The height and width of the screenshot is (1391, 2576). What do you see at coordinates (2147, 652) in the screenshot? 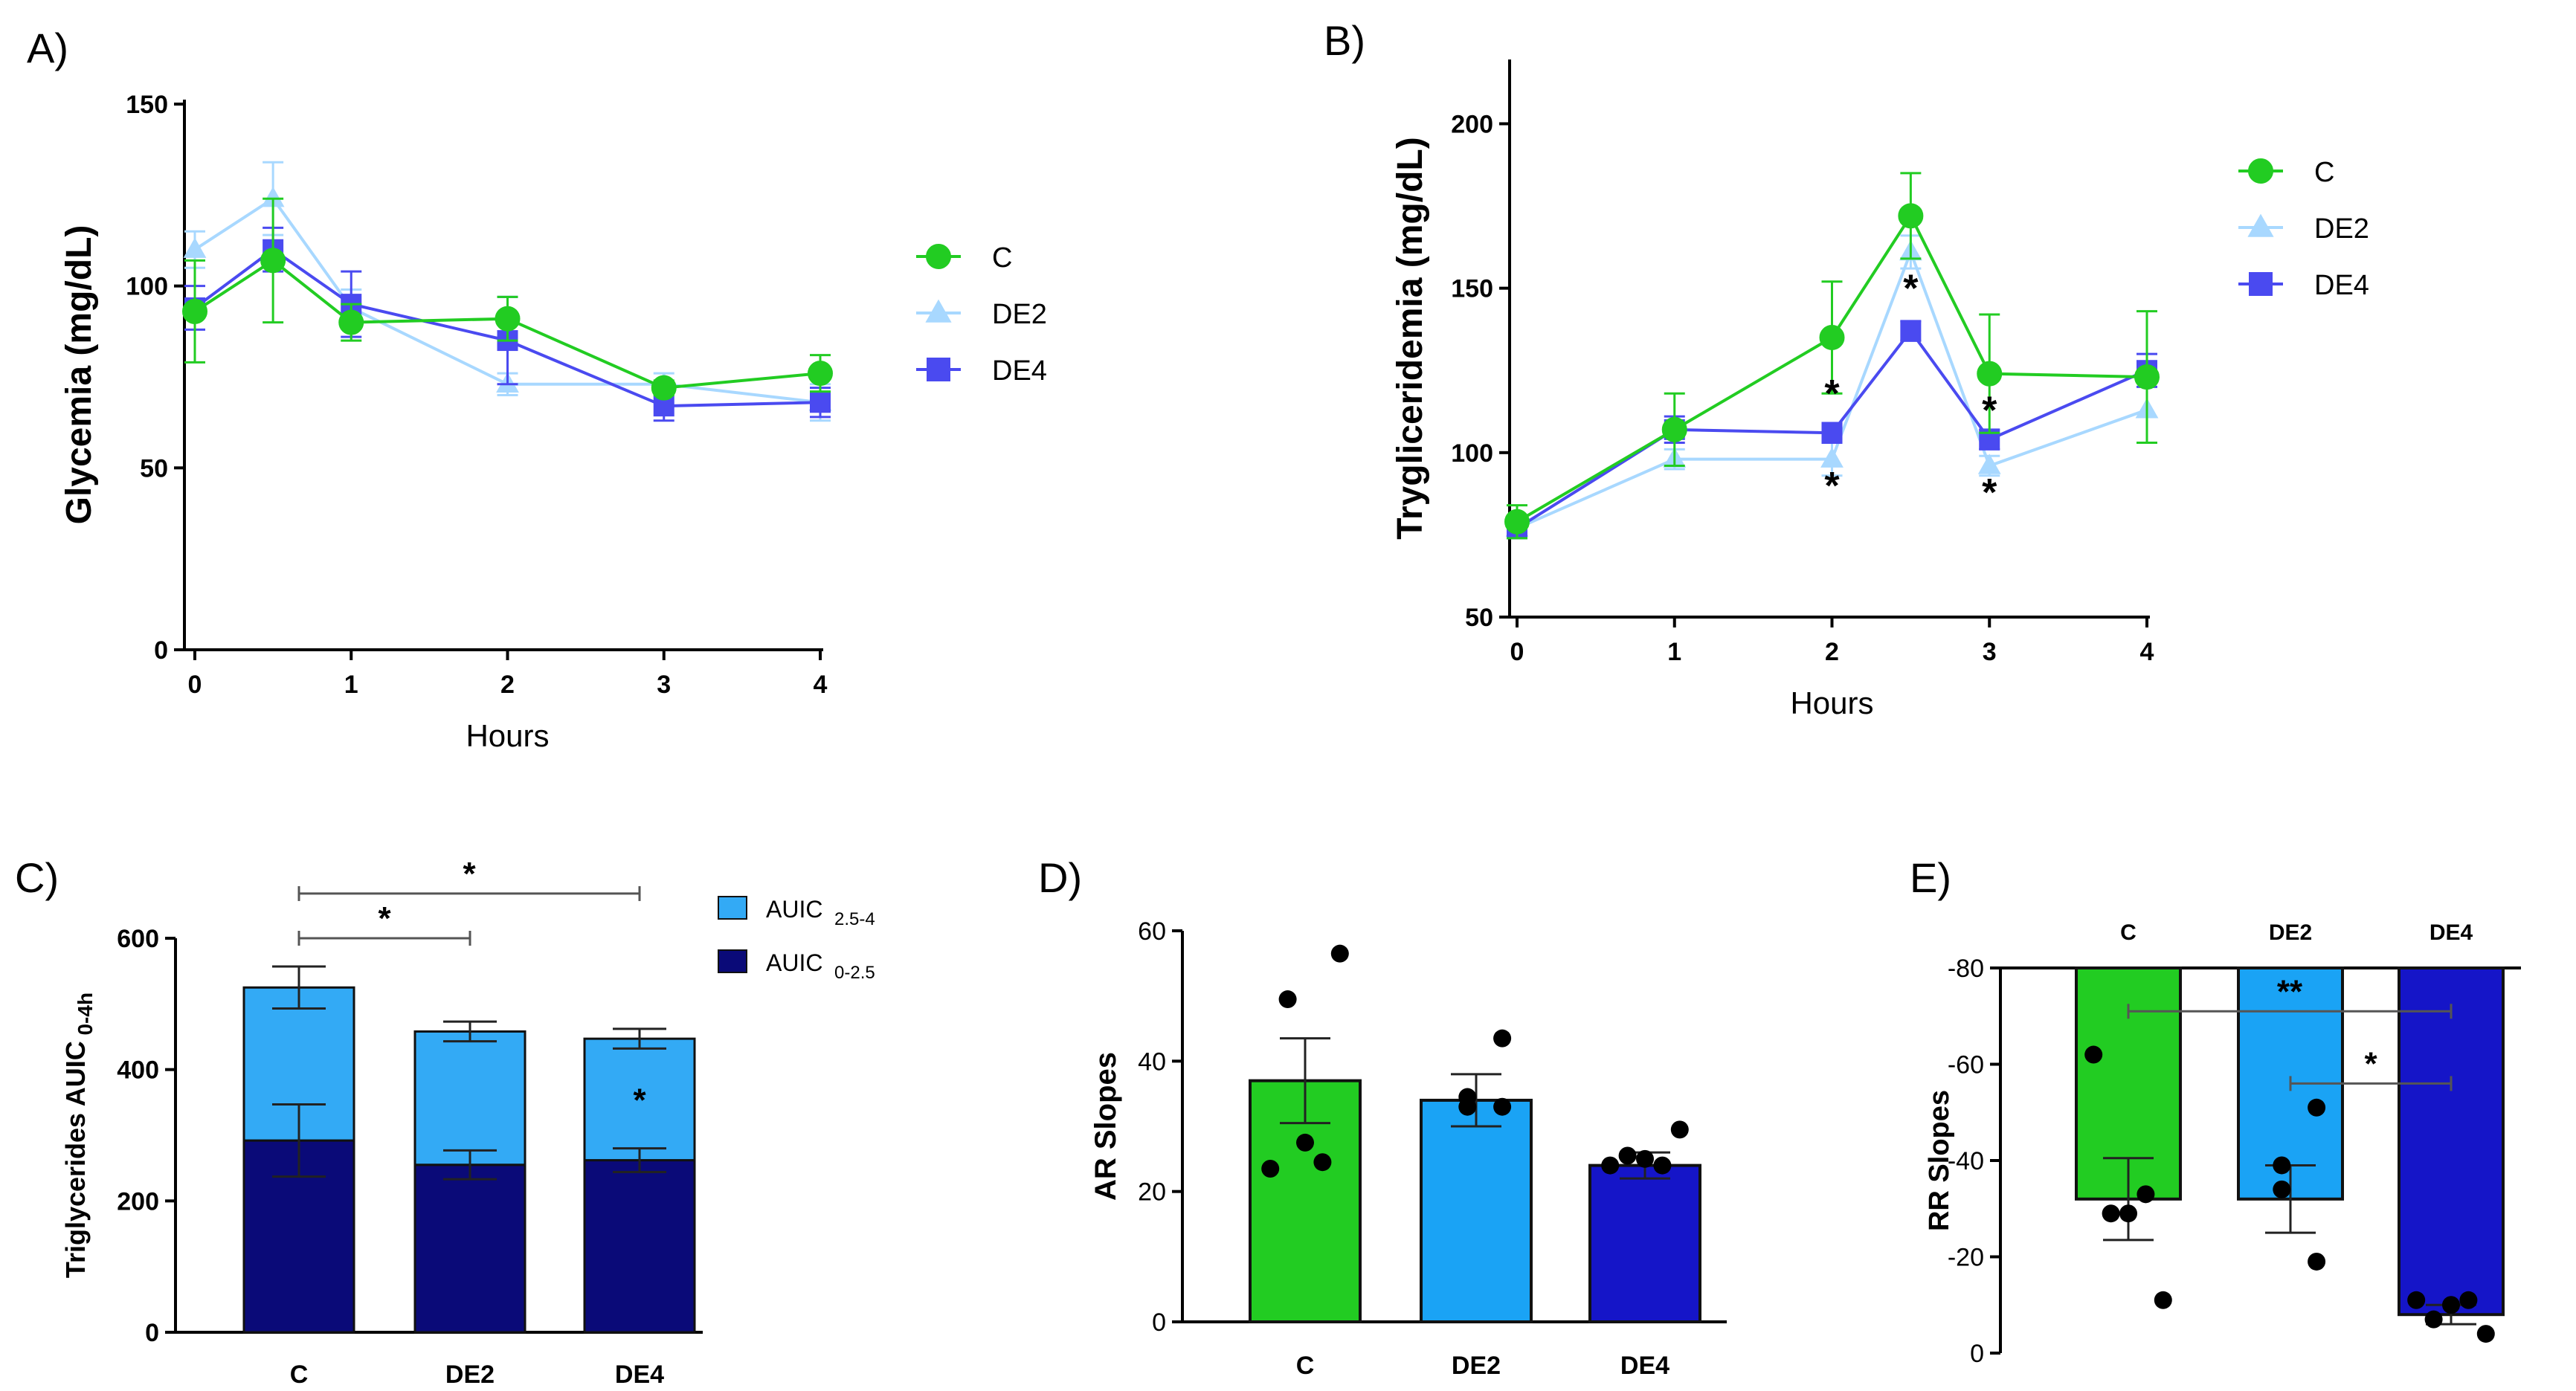
I see `x-tick-label: 4` at bounding box center [2147, 652].